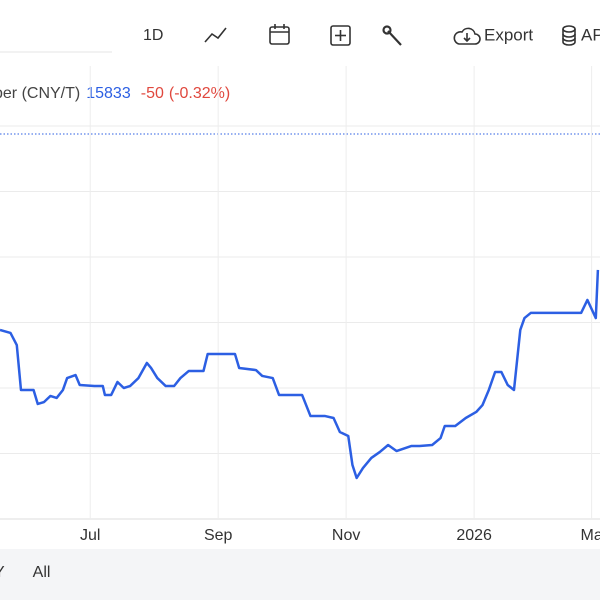  What do you see at coordinates (42, 572) in the screenshot?
I see `range-button: All` at bounding box center [42, 572].